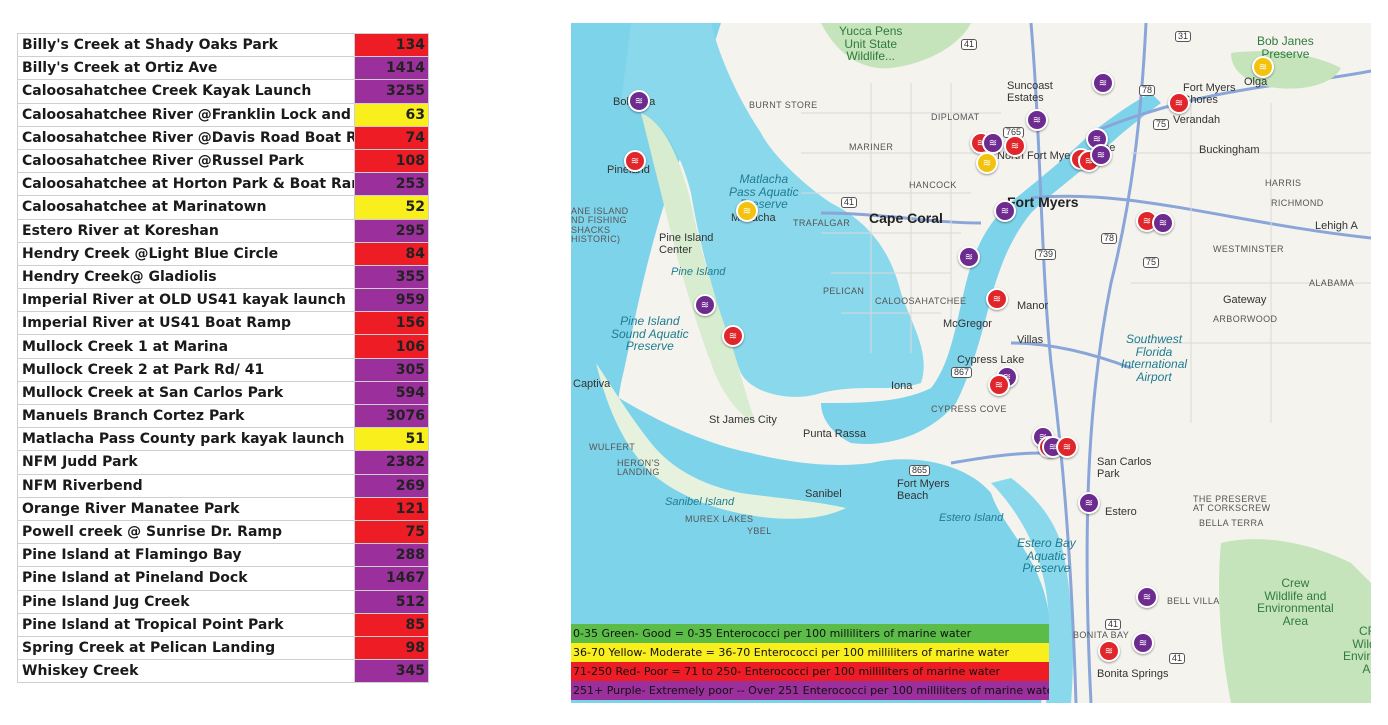  I want to click on site-name: Caloosahatchee River @Russel Park, so click(186, 161).